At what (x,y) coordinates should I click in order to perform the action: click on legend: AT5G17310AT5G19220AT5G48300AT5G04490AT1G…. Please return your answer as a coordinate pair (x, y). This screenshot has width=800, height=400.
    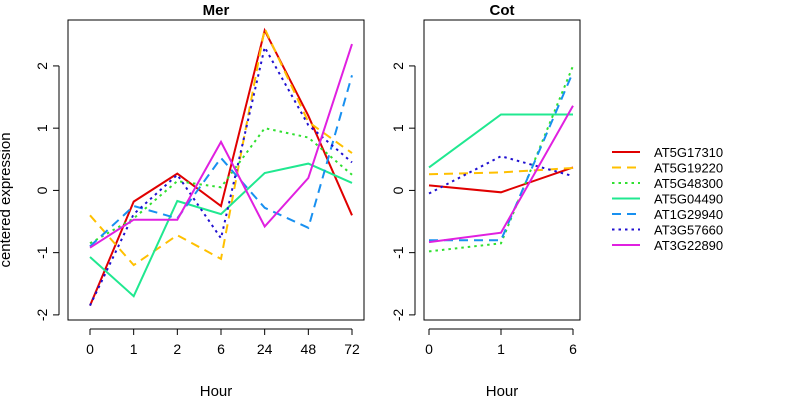
    Looking at the image, I should click on (667, 199).